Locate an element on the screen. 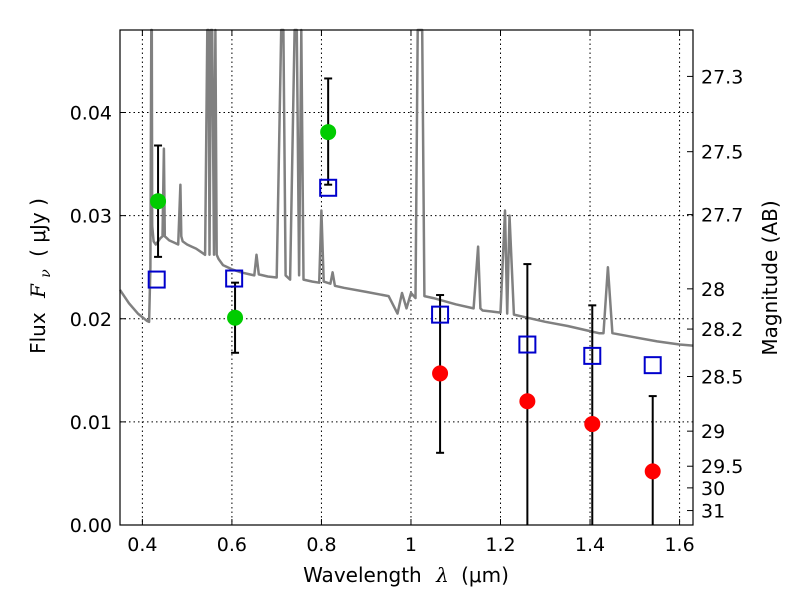  right-tick-label: 28.2 is located at coordinates (722, 330).